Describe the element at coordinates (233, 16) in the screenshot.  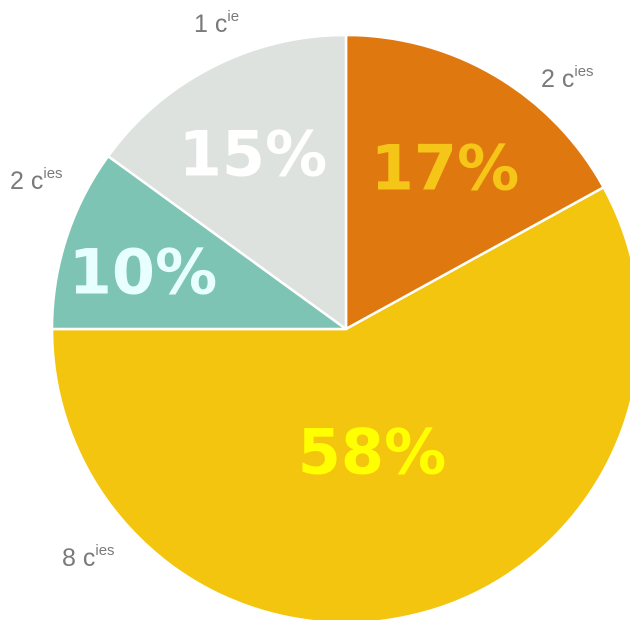
I see `category-label-superscript: ie` at that location.